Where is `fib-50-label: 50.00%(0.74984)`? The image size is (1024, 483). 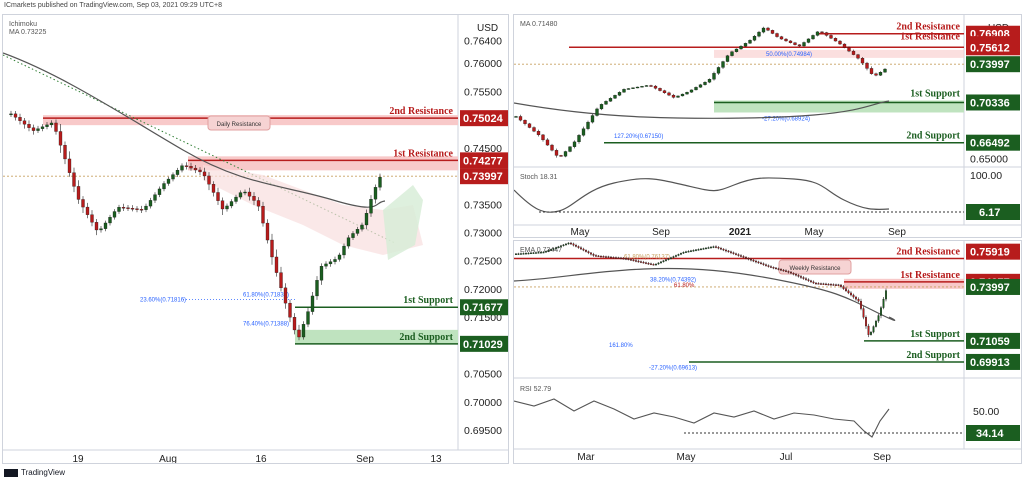 fib-50-label: 50.00%(0.74984) is located at coordinates (789, 55).